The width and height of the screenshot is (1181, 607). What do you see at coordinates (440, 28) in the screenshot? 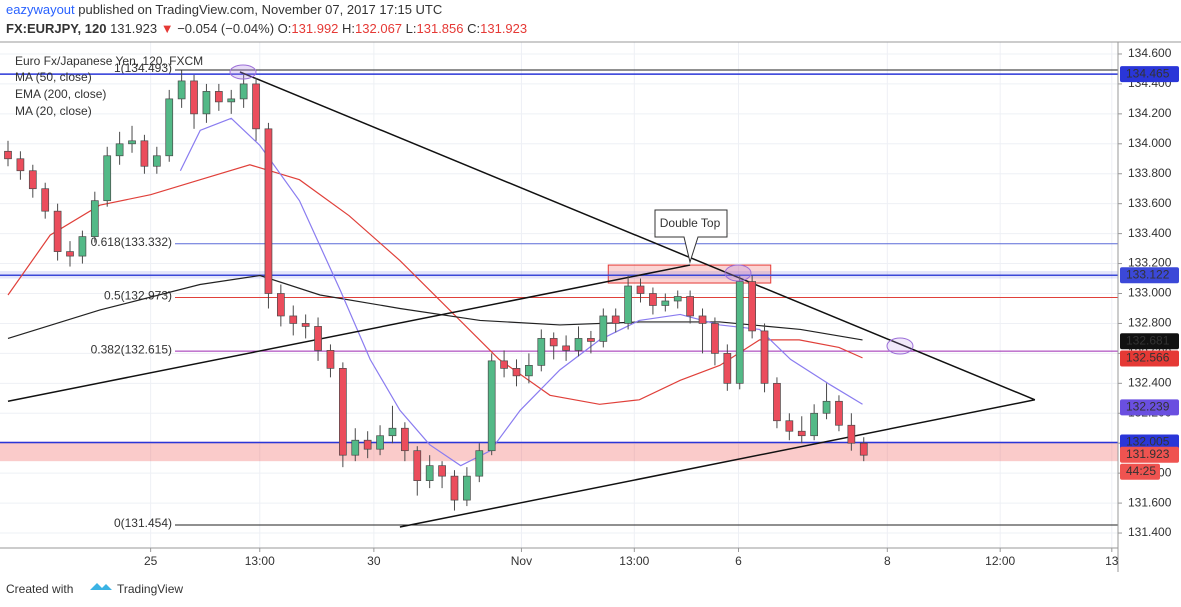
I see `l: 131.856` at bounding box center [440, 28].